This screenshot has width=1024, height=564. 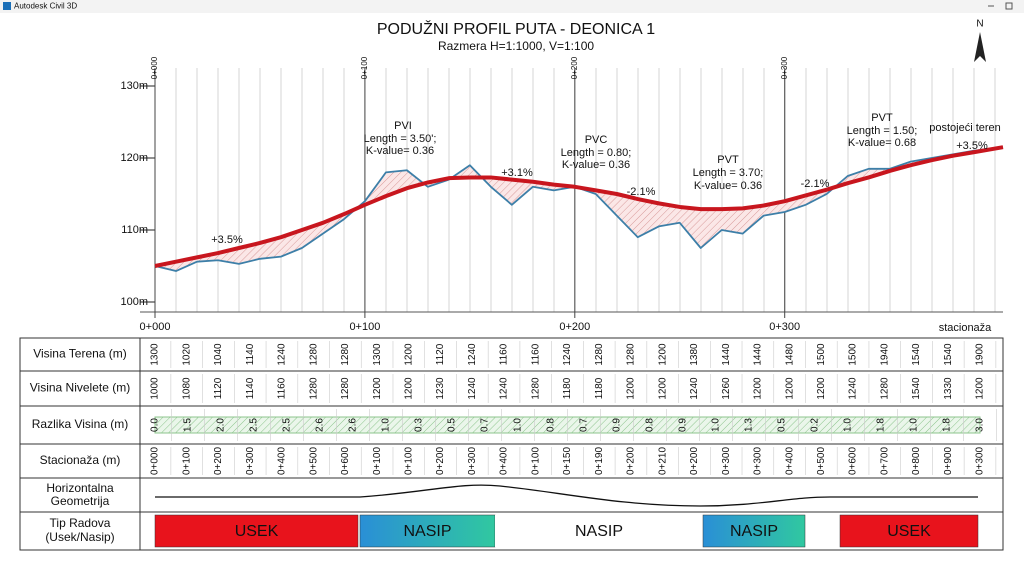 What do you see at coordinates (815, 425) in the screenshot?
I see `cell: 0.2` at bounding box center [815, 425].